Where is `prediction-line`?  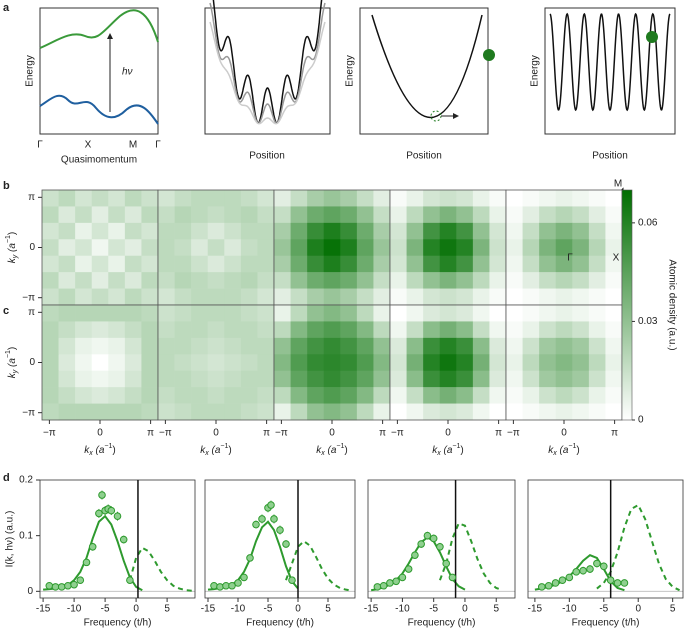
prediction-line is located at coordinates (470, 557).